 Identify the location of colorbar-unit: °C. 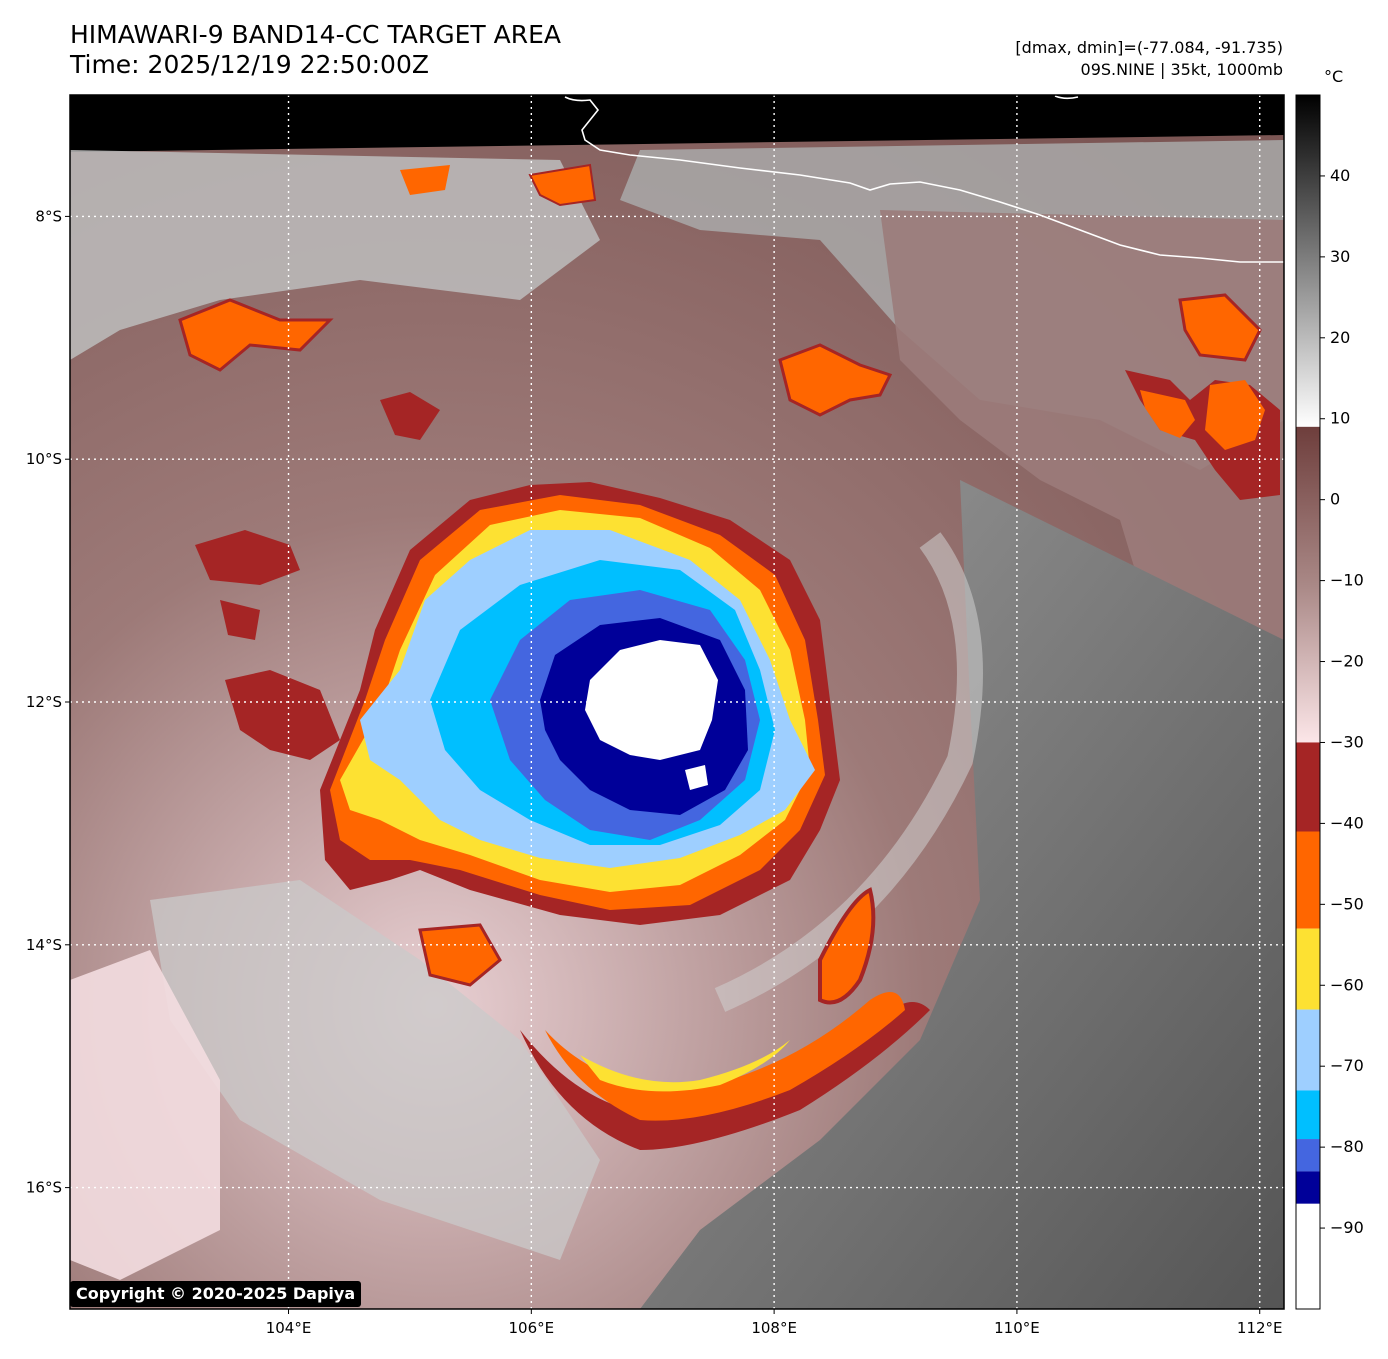
(1334, 76).